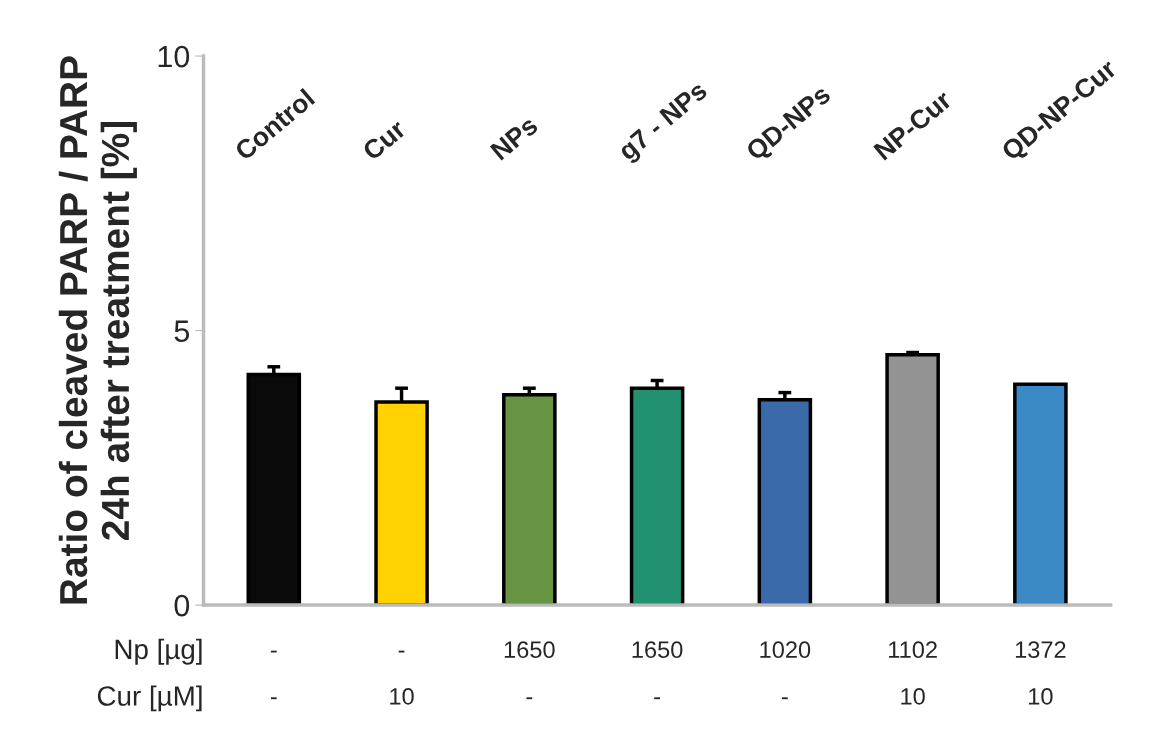  I want to click on y-tick-label: 5, so click(182, 331).